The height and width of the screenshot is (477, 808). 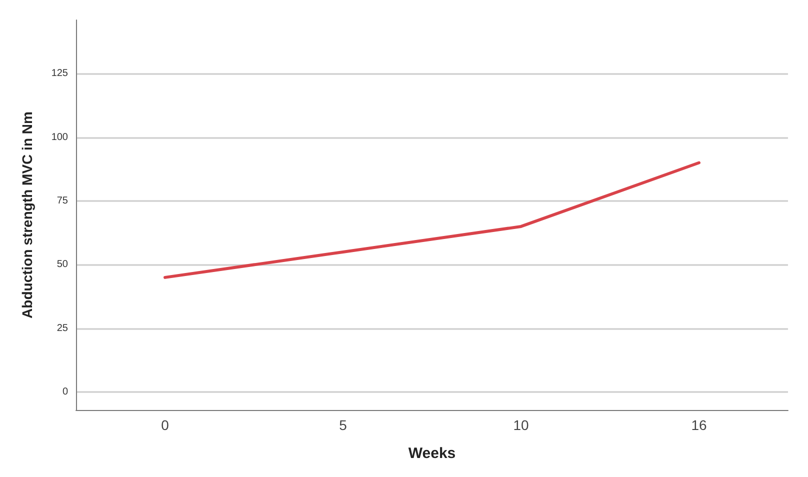 I want to click on x-tick-label: 0, so click(x=165, y=425).